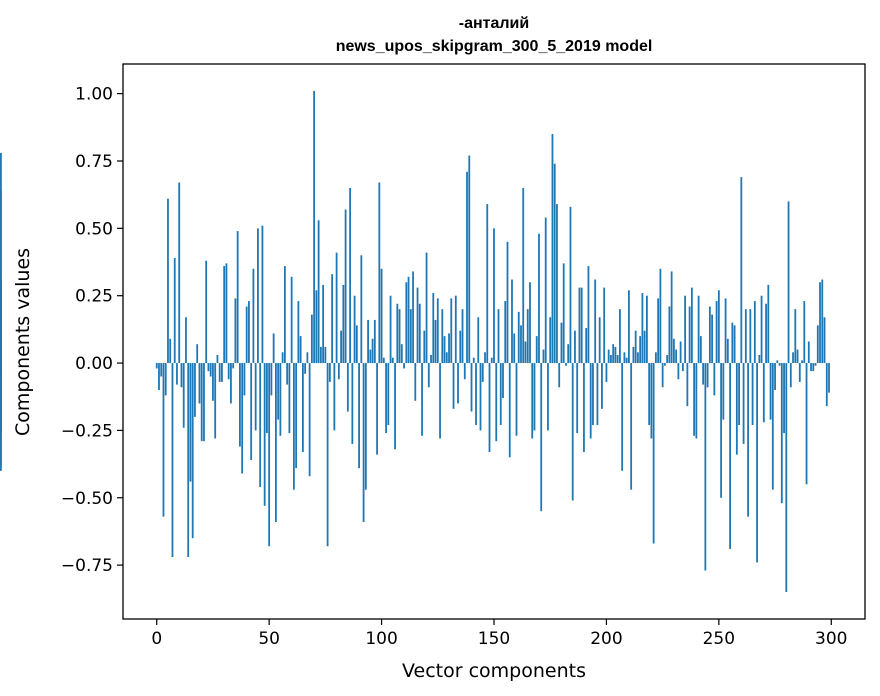  What do you see at coordinates (1, 391) in the screenshot?
I see `bar-undefined` at bounding box center [1, 391].